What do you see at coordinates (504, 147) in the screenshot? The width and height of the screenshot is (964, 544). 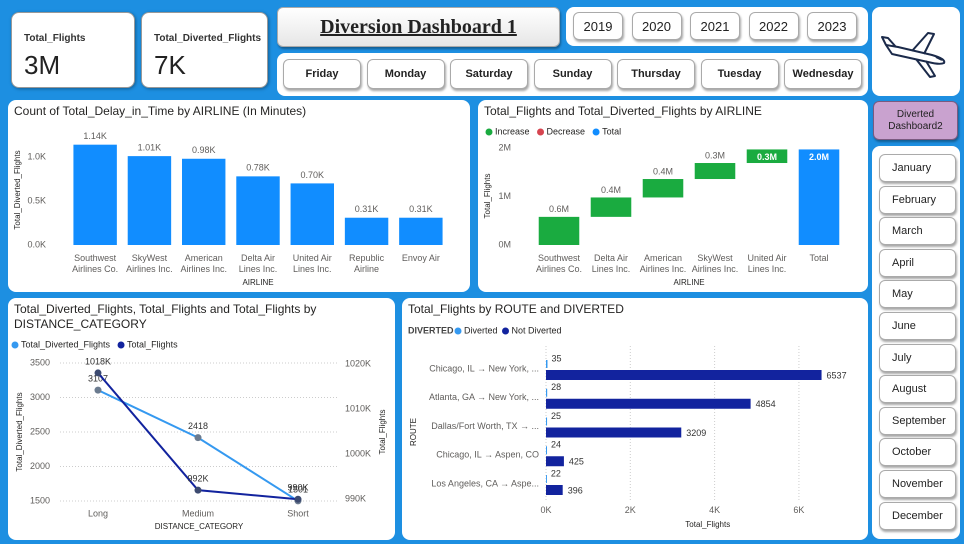 I see `y-tick-label: 2M` at bounding box center [504, 147].